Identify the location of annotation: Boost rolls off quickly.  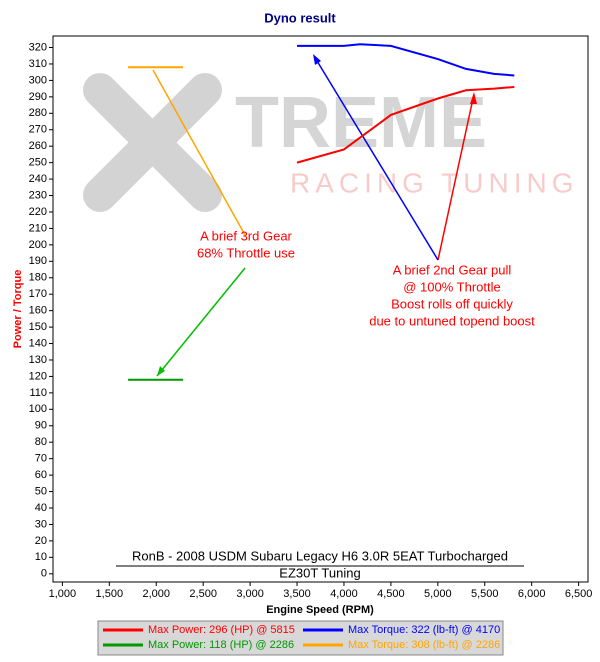
(452, 303).